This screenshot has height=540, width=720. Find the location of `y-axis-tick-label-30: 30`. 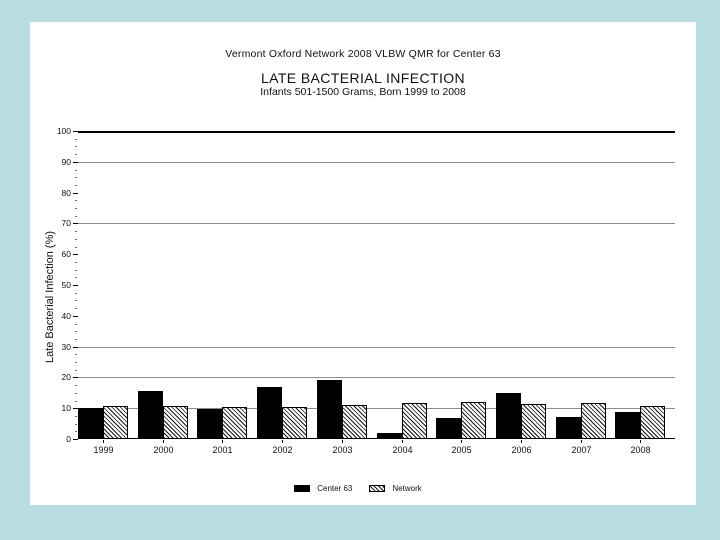

y-axis-tick-label-30: 30 is located at coordinates (66, 347).